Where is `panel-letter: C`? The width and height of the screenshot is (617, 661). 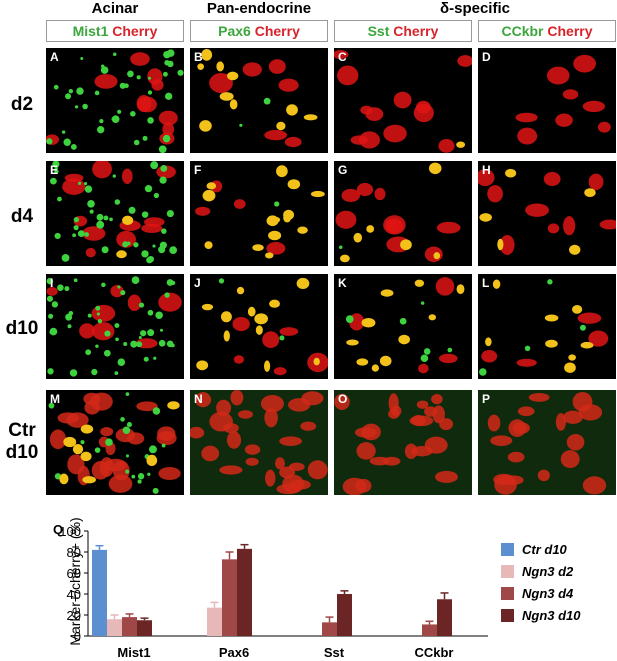 panel-letter: C is located at coordinates (342, 57).